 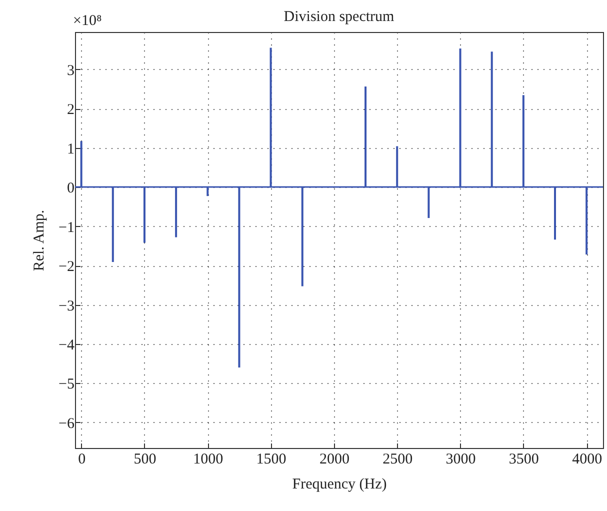 What do you see at coordinates (70, 70) in the screenshot?
I see `y-tick-label: 3` at bounding box center [70, 70].